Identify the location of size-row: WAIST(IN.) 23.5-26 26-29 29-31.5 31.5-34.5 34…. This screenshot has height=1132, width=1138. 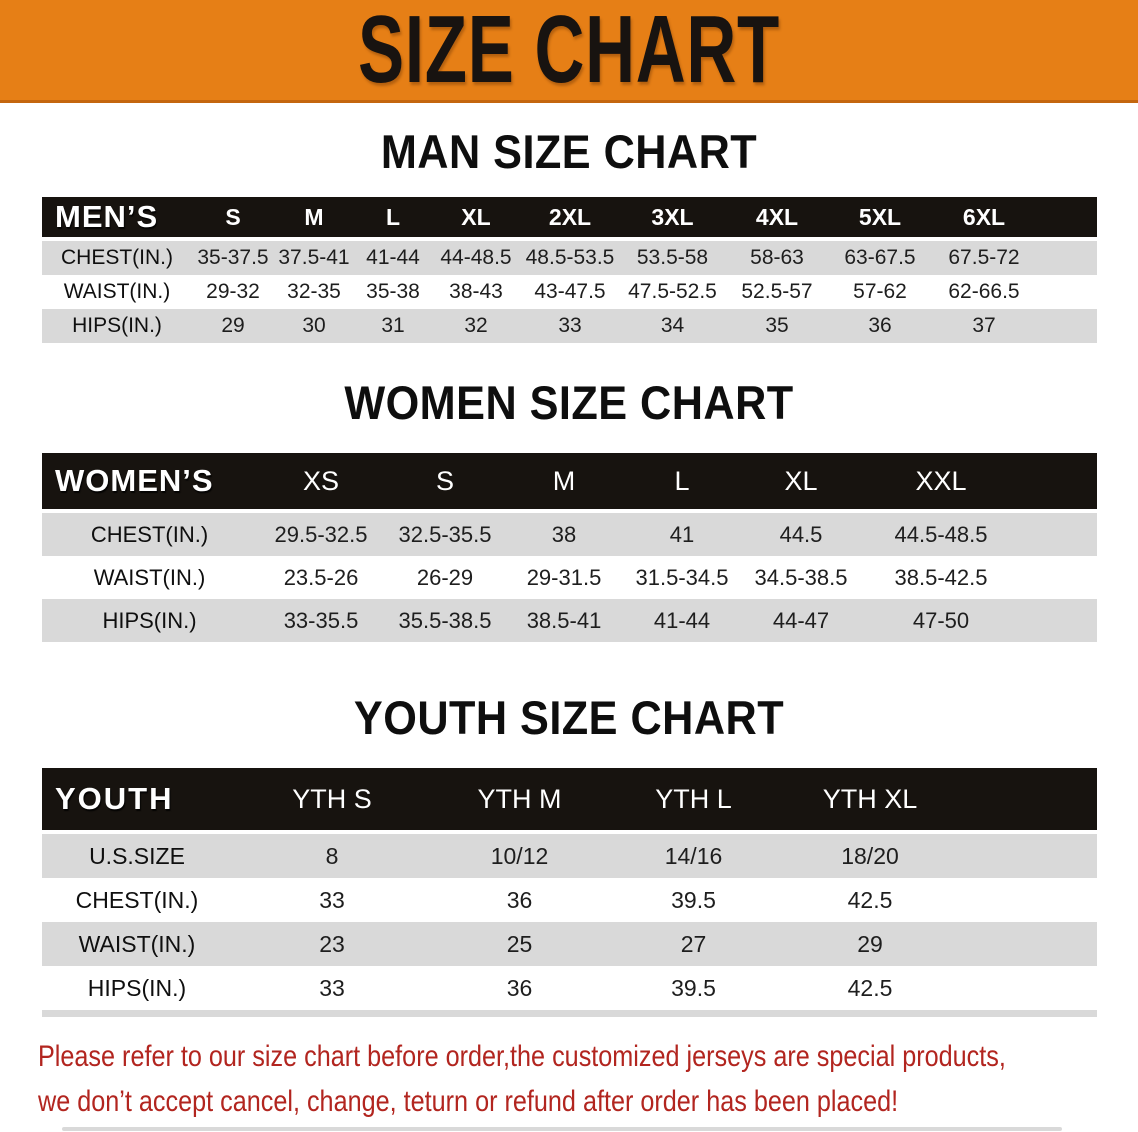
(569, 577).